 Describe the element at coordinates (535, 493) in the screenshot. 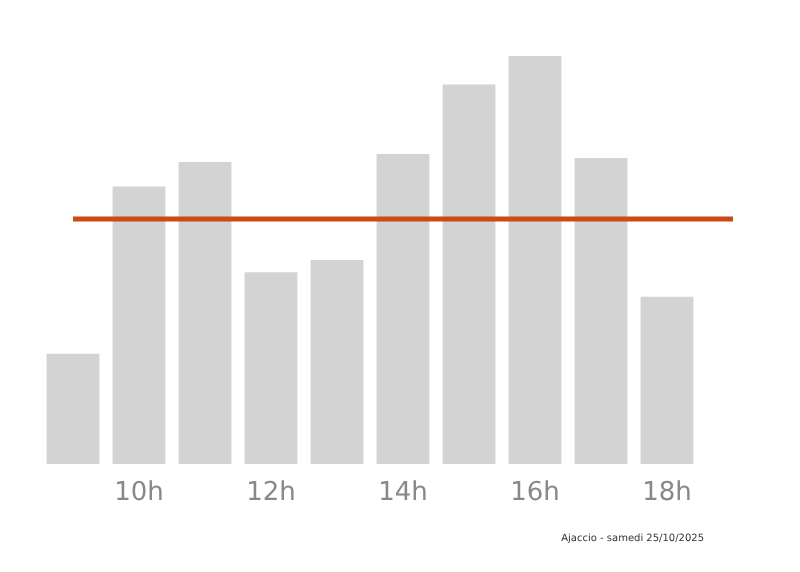

I see `x-tick-label: 16h` at that location.